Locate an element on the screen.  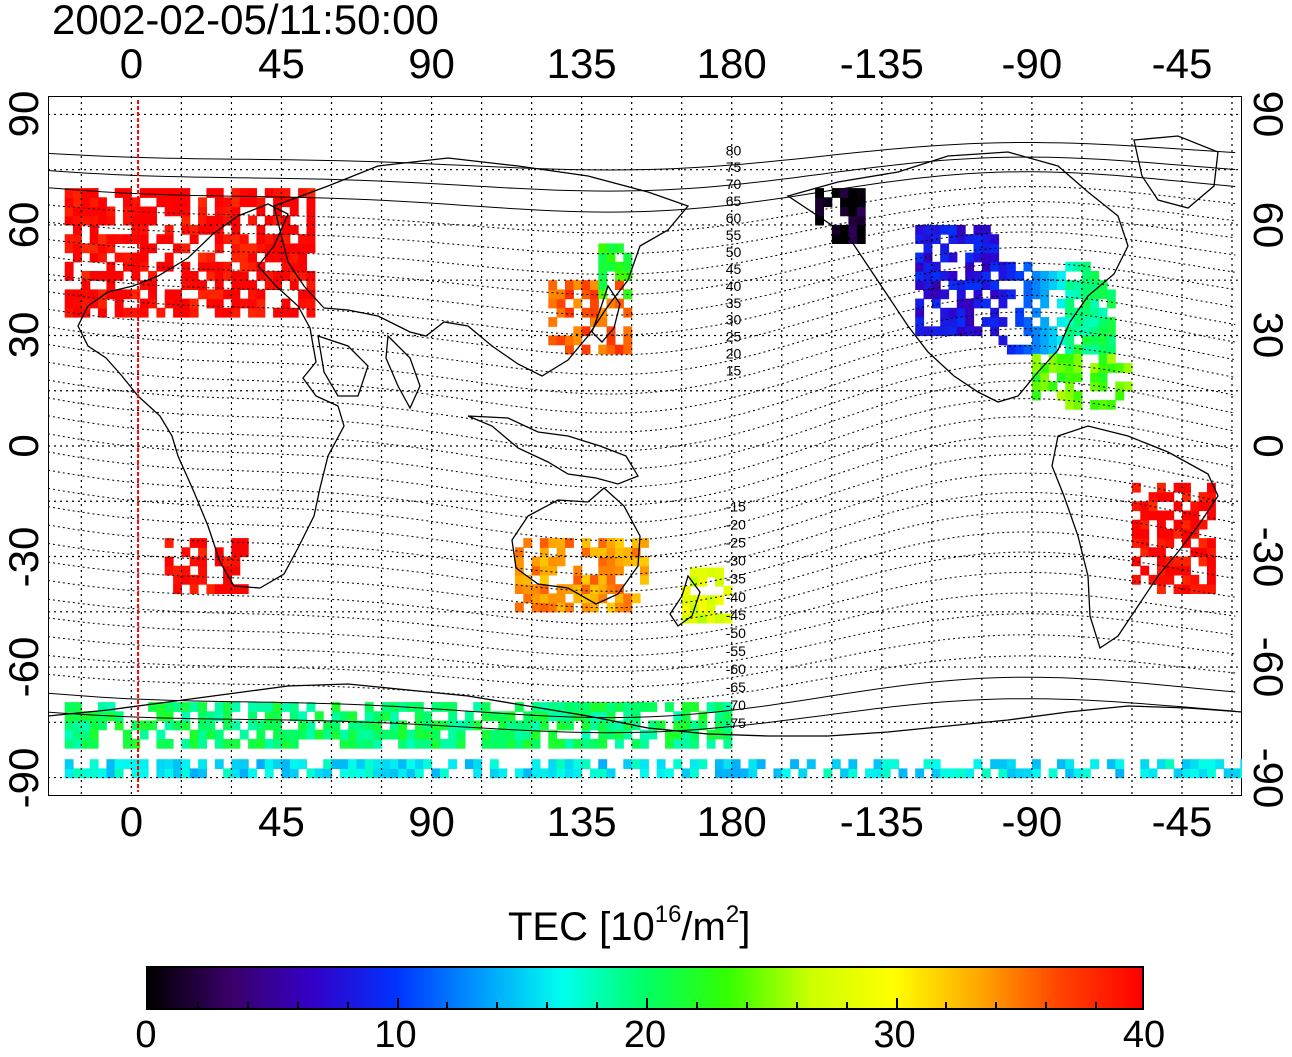
bottom-lon-tick-7: -45 is located at coordinates (1182, 821).